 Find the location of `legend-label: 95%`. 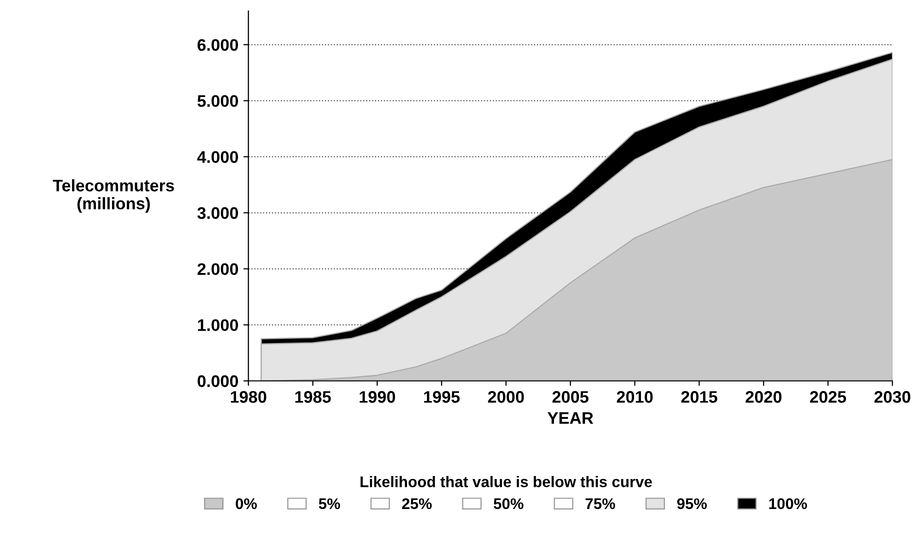

legend-label: 95% is located at coordinates (692, 504).